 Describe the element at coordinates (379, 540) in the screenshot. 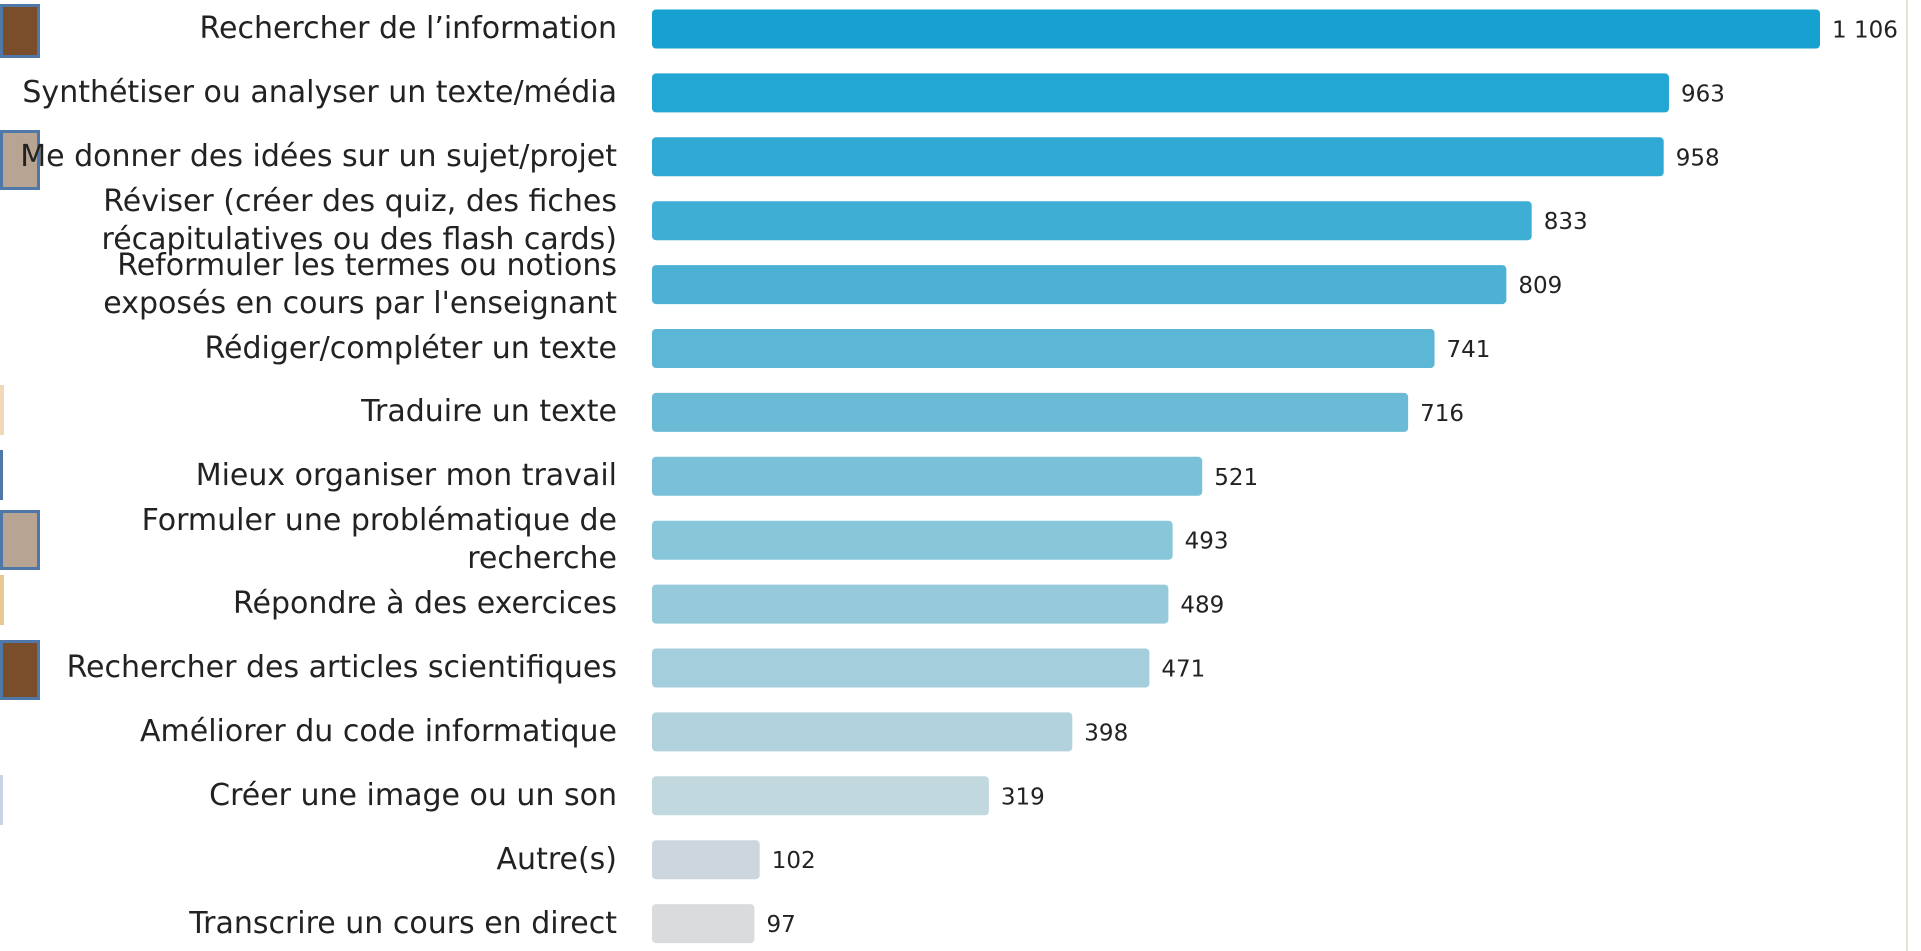

I see `category-label: Formuler une problématique de recherche` at that location.